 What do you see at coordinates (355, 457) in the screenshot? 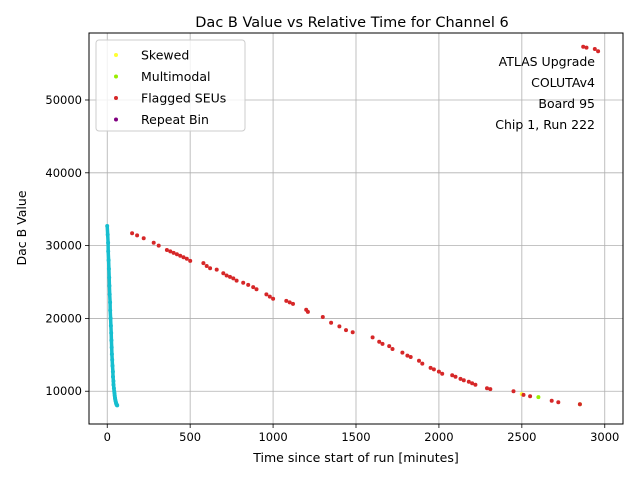
I see `x-axis-label: Time since start of run [minutes]` at bounding box center [355, 457].